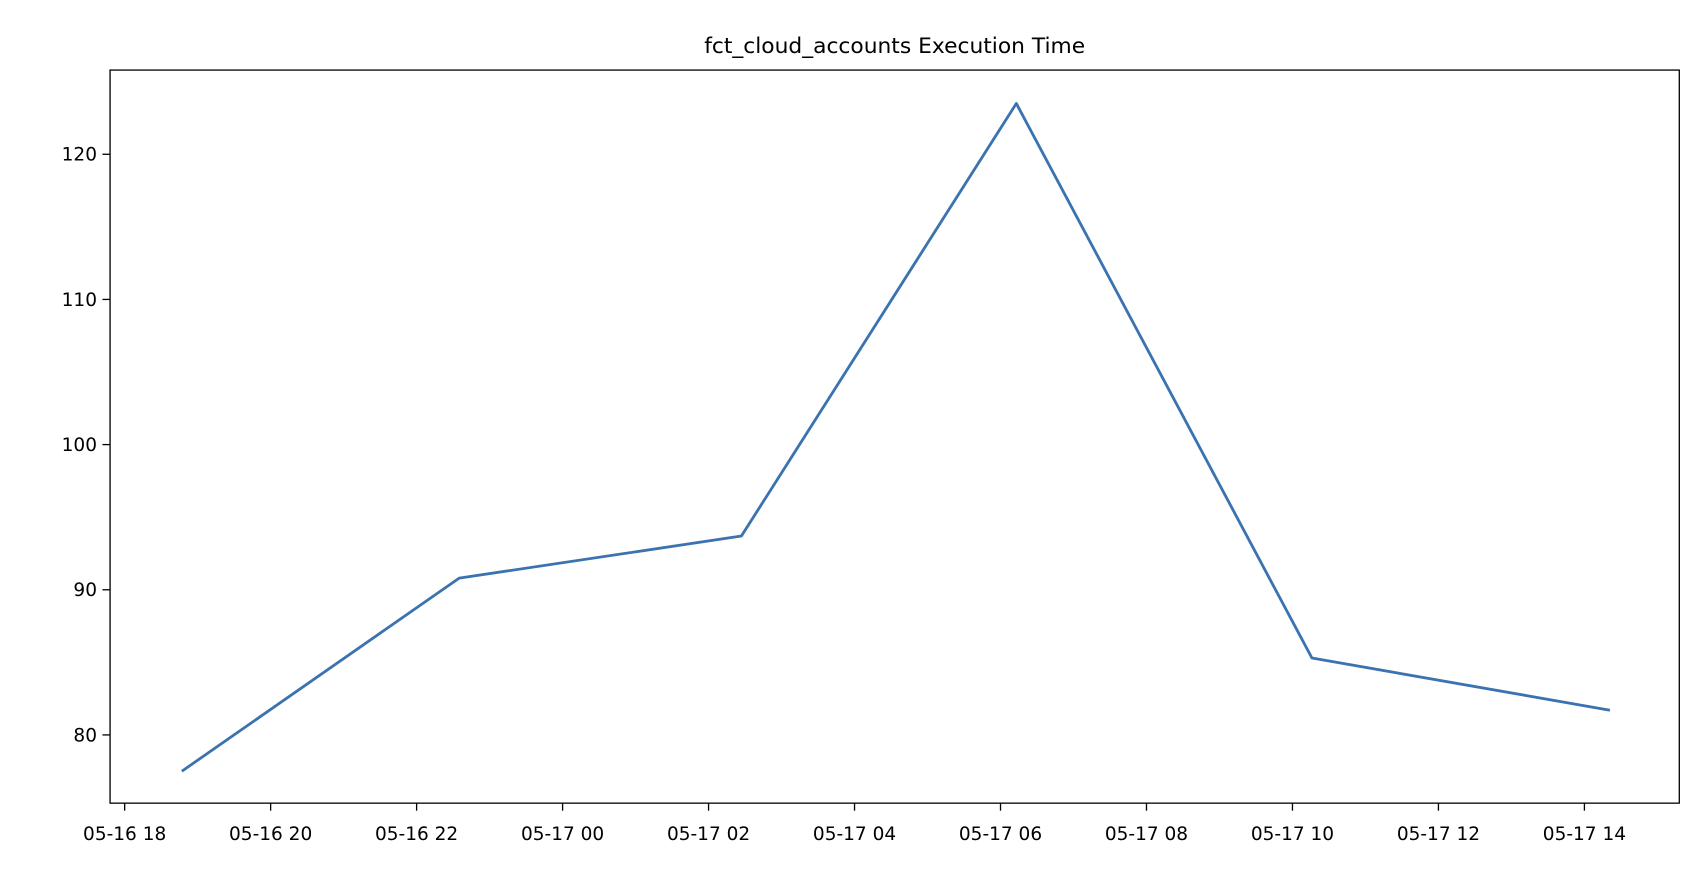  What do you see at coordinates (85, 590) in the screenshot?
I see `y-tick-label: 90` at bounding box center [85, 590].